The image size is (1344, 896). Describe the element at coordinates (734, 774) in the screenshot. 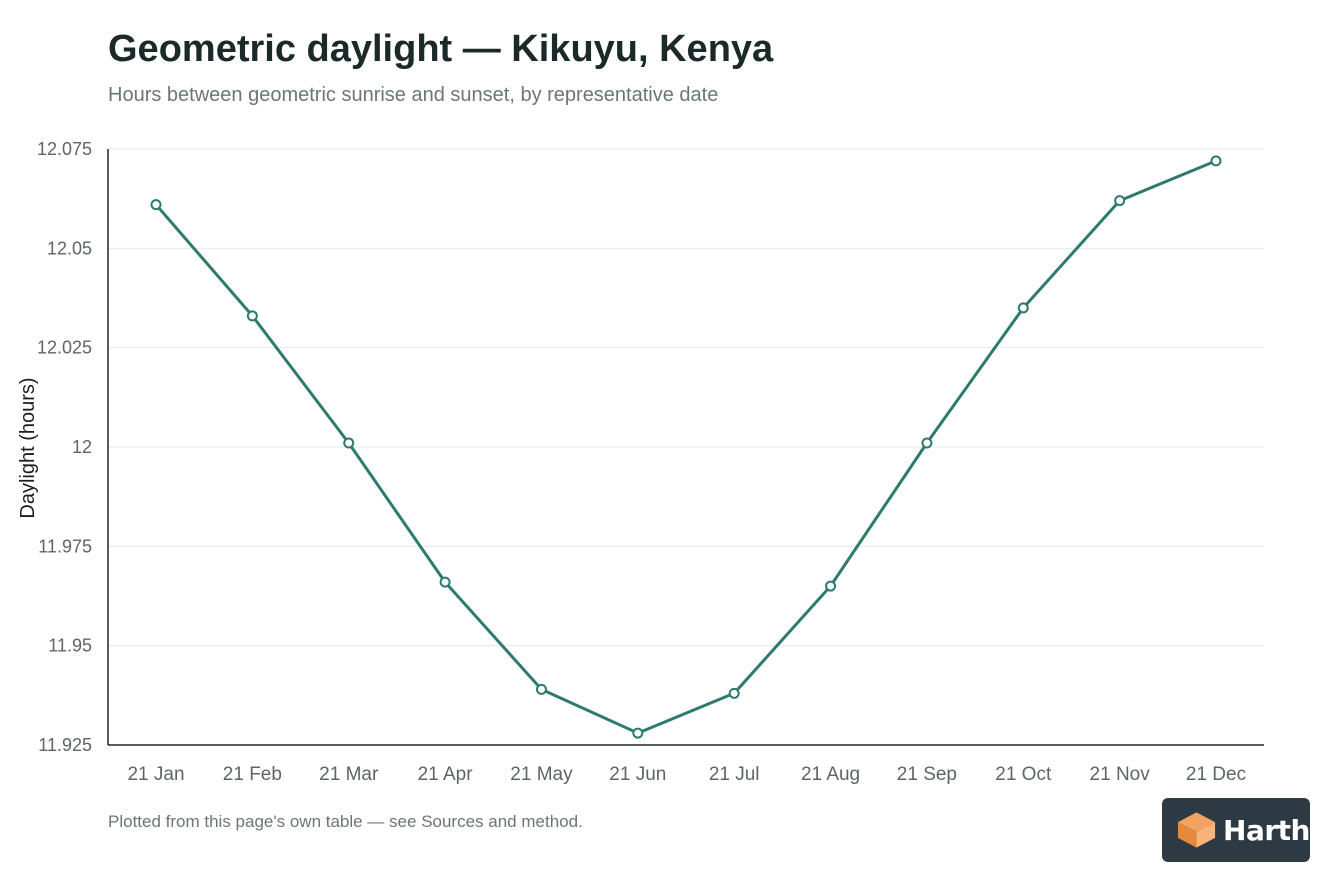

I see `x-tick-label: 21 Jul` at that location.